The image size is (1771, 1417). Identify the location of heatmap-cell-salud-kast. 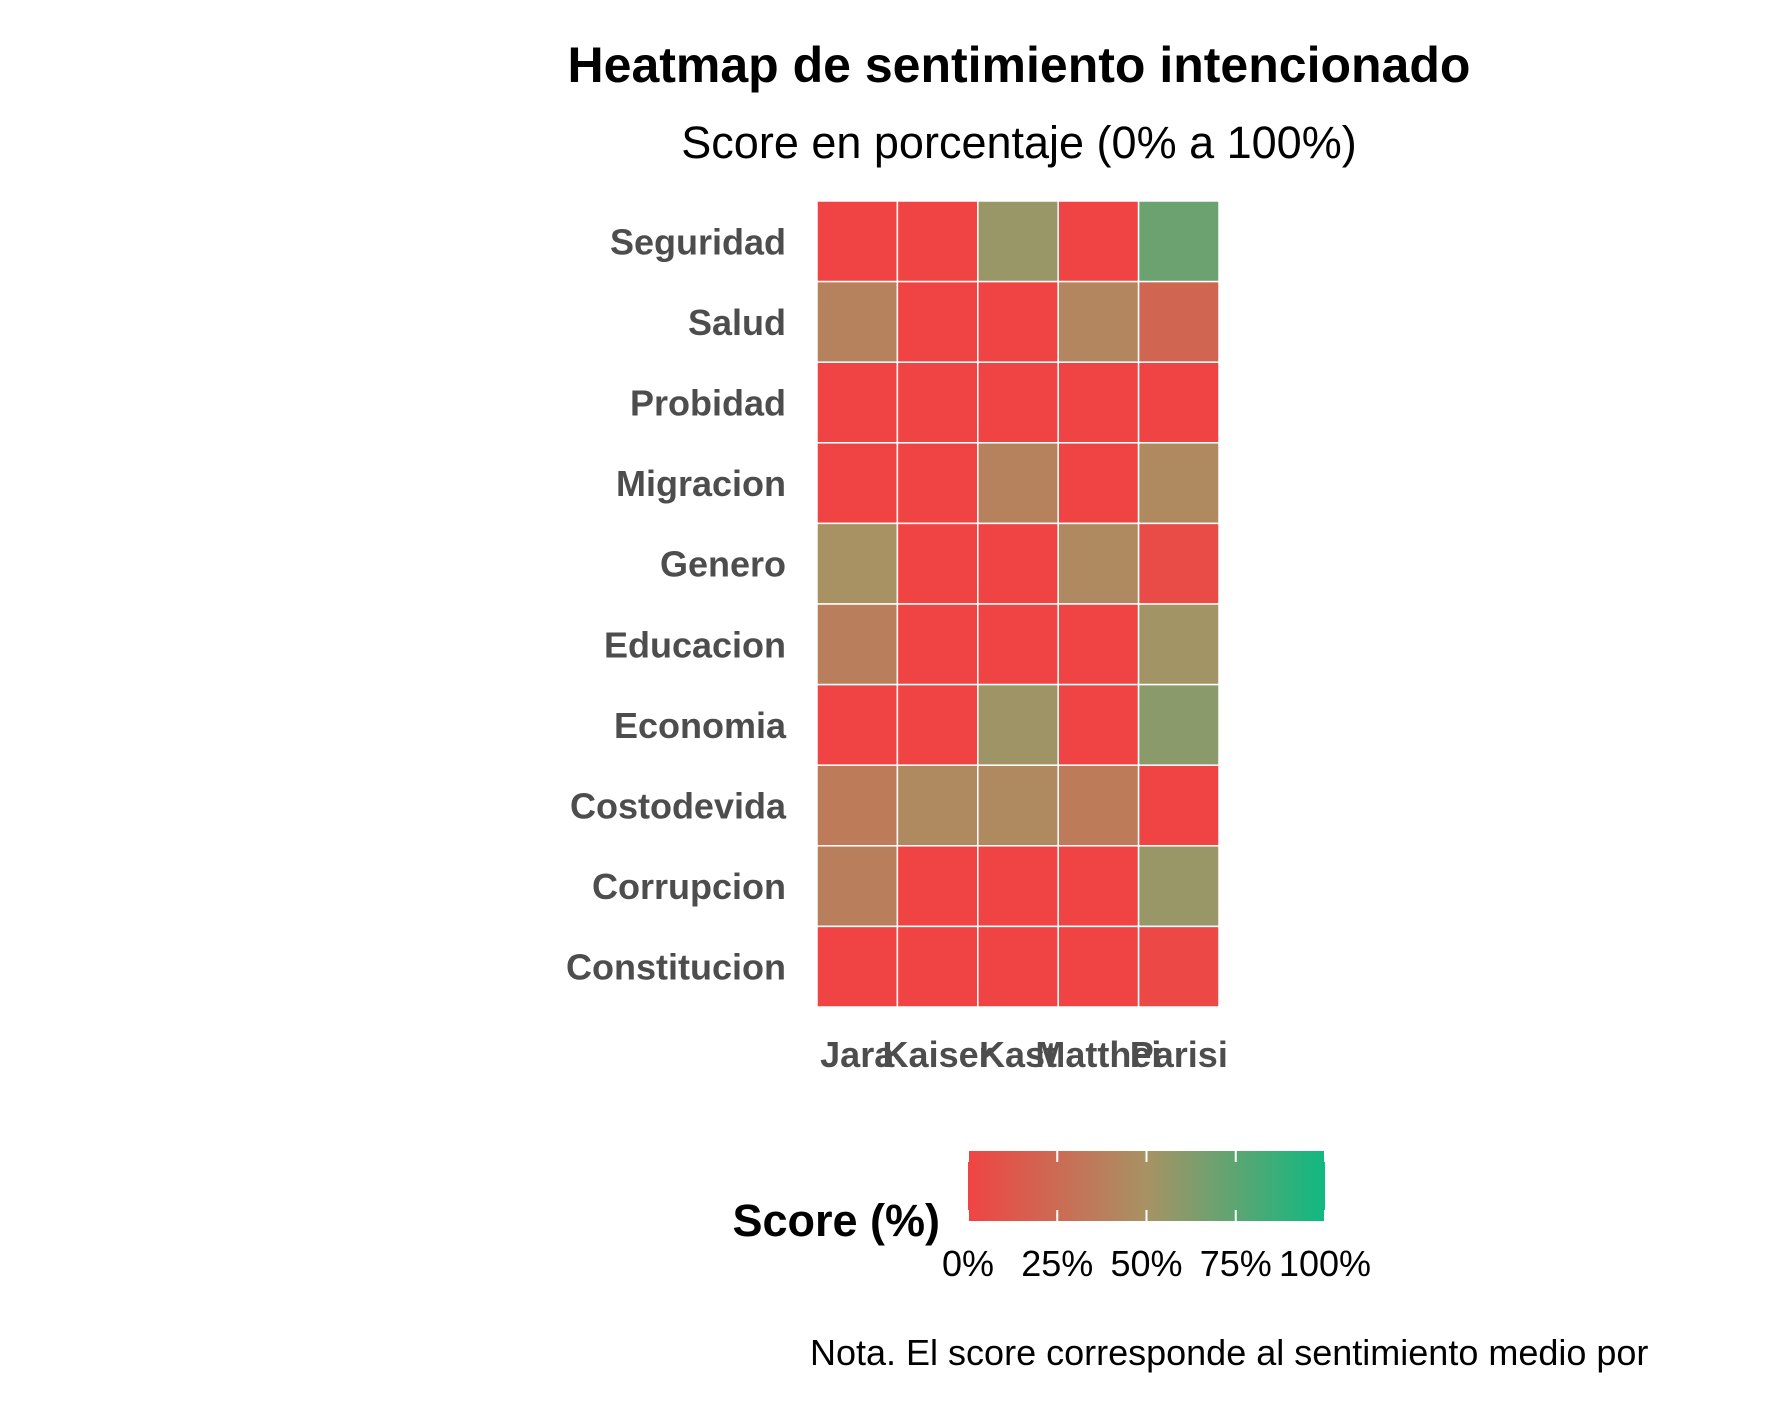
(1018, 321).